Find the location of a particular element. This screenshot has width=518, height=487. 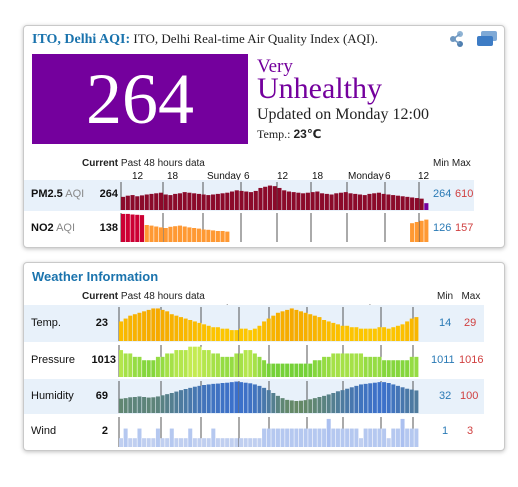

station-link: ITO, Delhi AQI is located at coordinates (79, 39).